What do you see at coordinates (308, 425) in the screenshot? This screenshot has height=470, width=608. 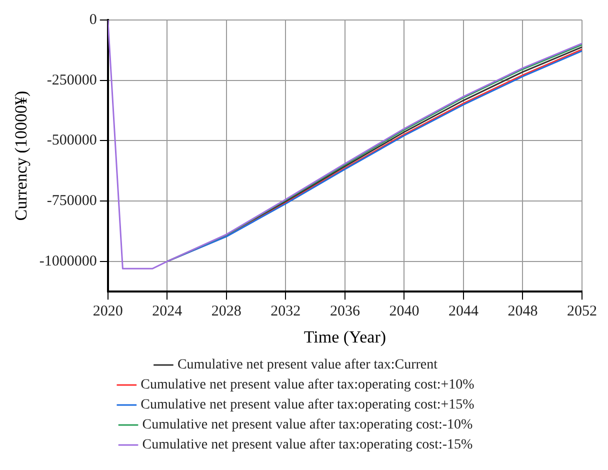 I see `legend-label: Cumulative net present value after tax:operating cost:-10%` at bounding box center [308, 425].